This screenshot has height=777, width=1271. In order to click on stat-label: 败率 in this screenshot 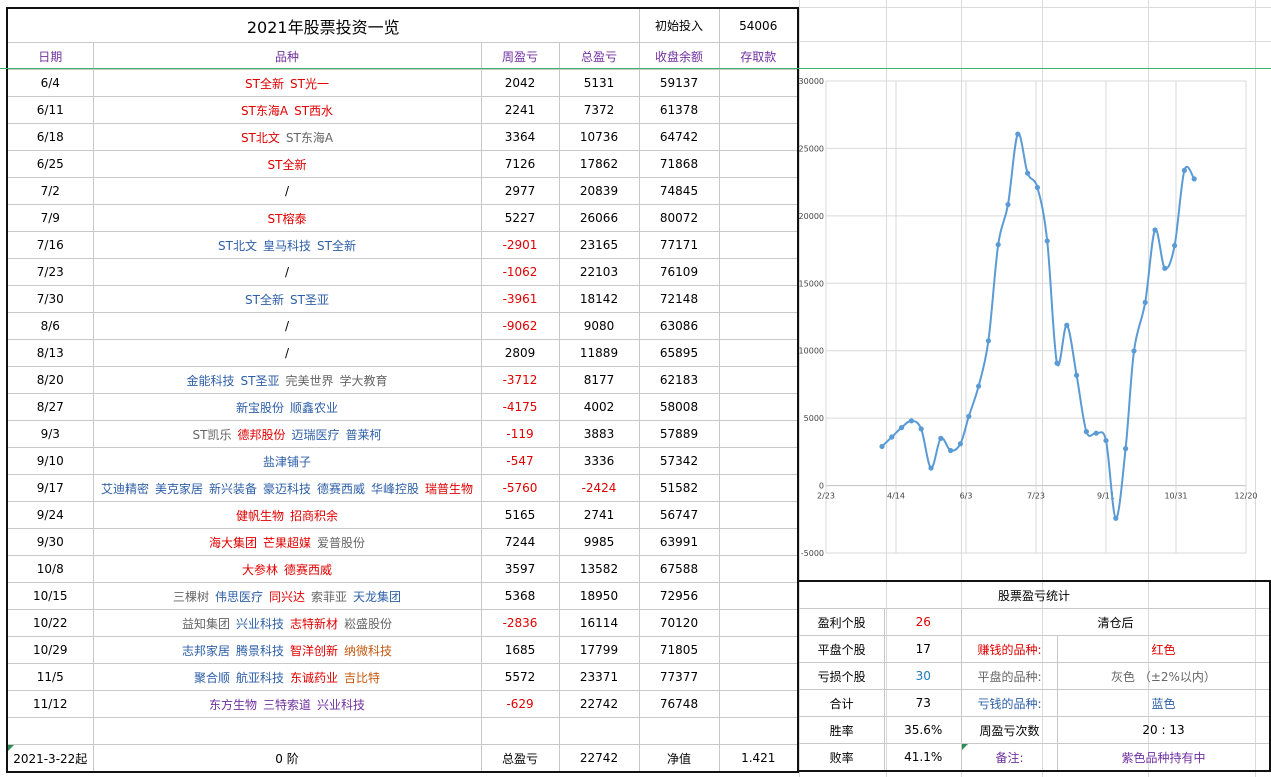, I will do `click(841, 757)`.